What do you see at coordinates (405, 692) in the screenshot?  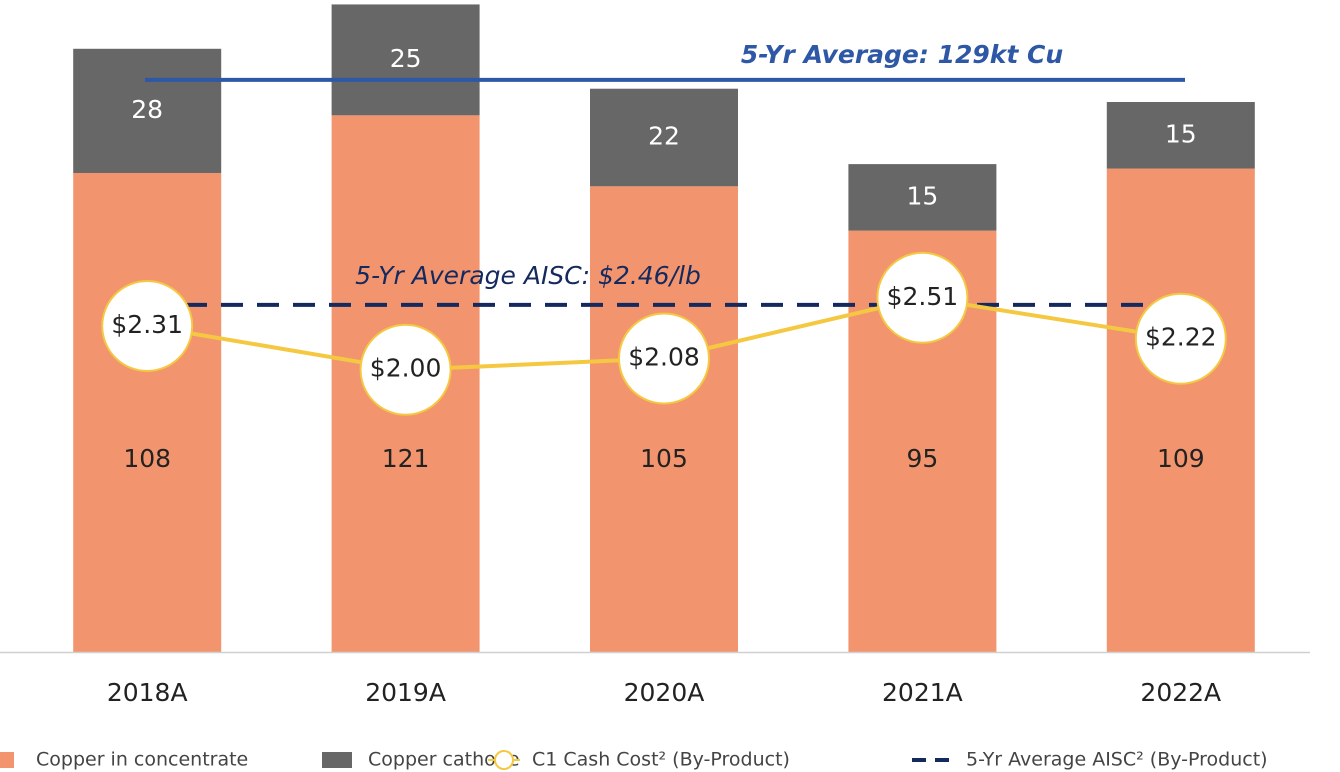 I see `x-tick-label: 2019A` at bounding box center [405, 692].